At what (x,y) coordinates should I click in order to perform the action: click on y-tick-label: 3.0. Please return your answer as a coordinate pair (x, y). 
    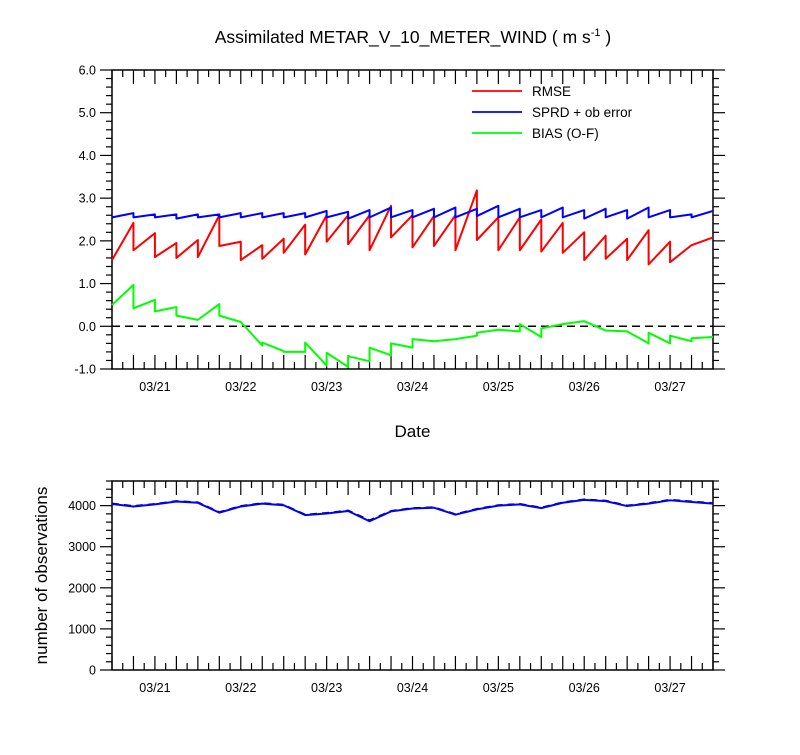
    Looking at the image, I should click on (87, 199).